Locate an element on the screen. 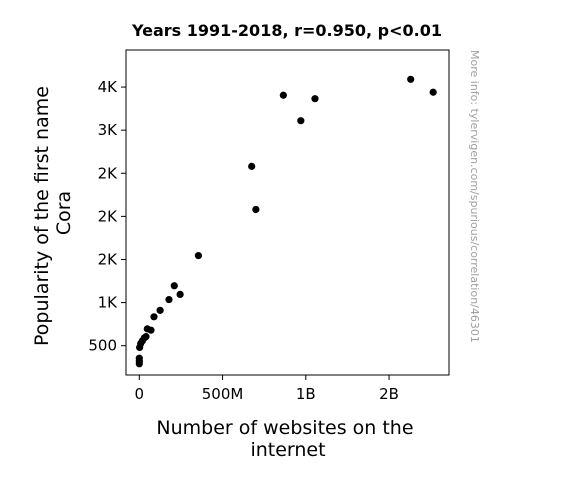 This screenshot has height=500, width=575. y-axis-label-group: Popularity of the first name Cora is located at coordinates (53, 213).